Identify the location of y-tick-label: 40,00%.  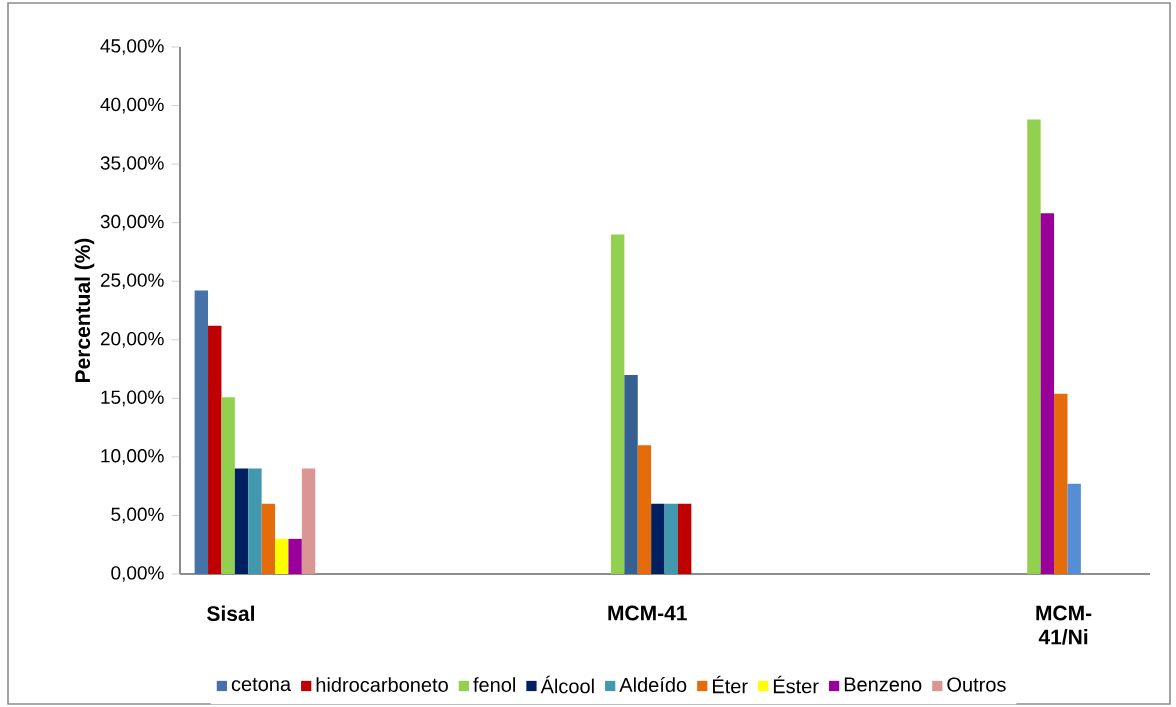
(132, 105).